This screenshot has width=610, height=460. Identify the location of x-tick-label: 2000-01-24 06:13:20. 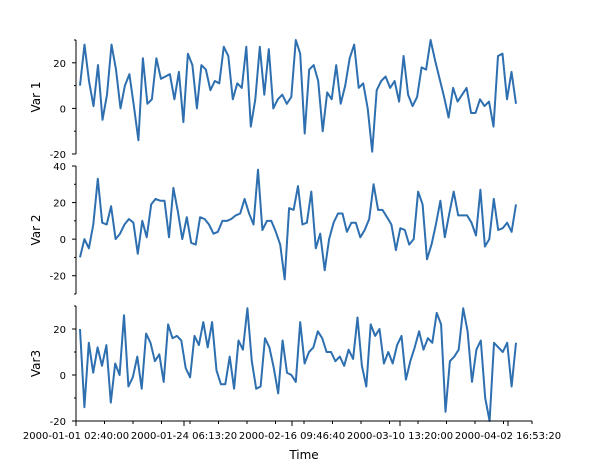
(184, 436).